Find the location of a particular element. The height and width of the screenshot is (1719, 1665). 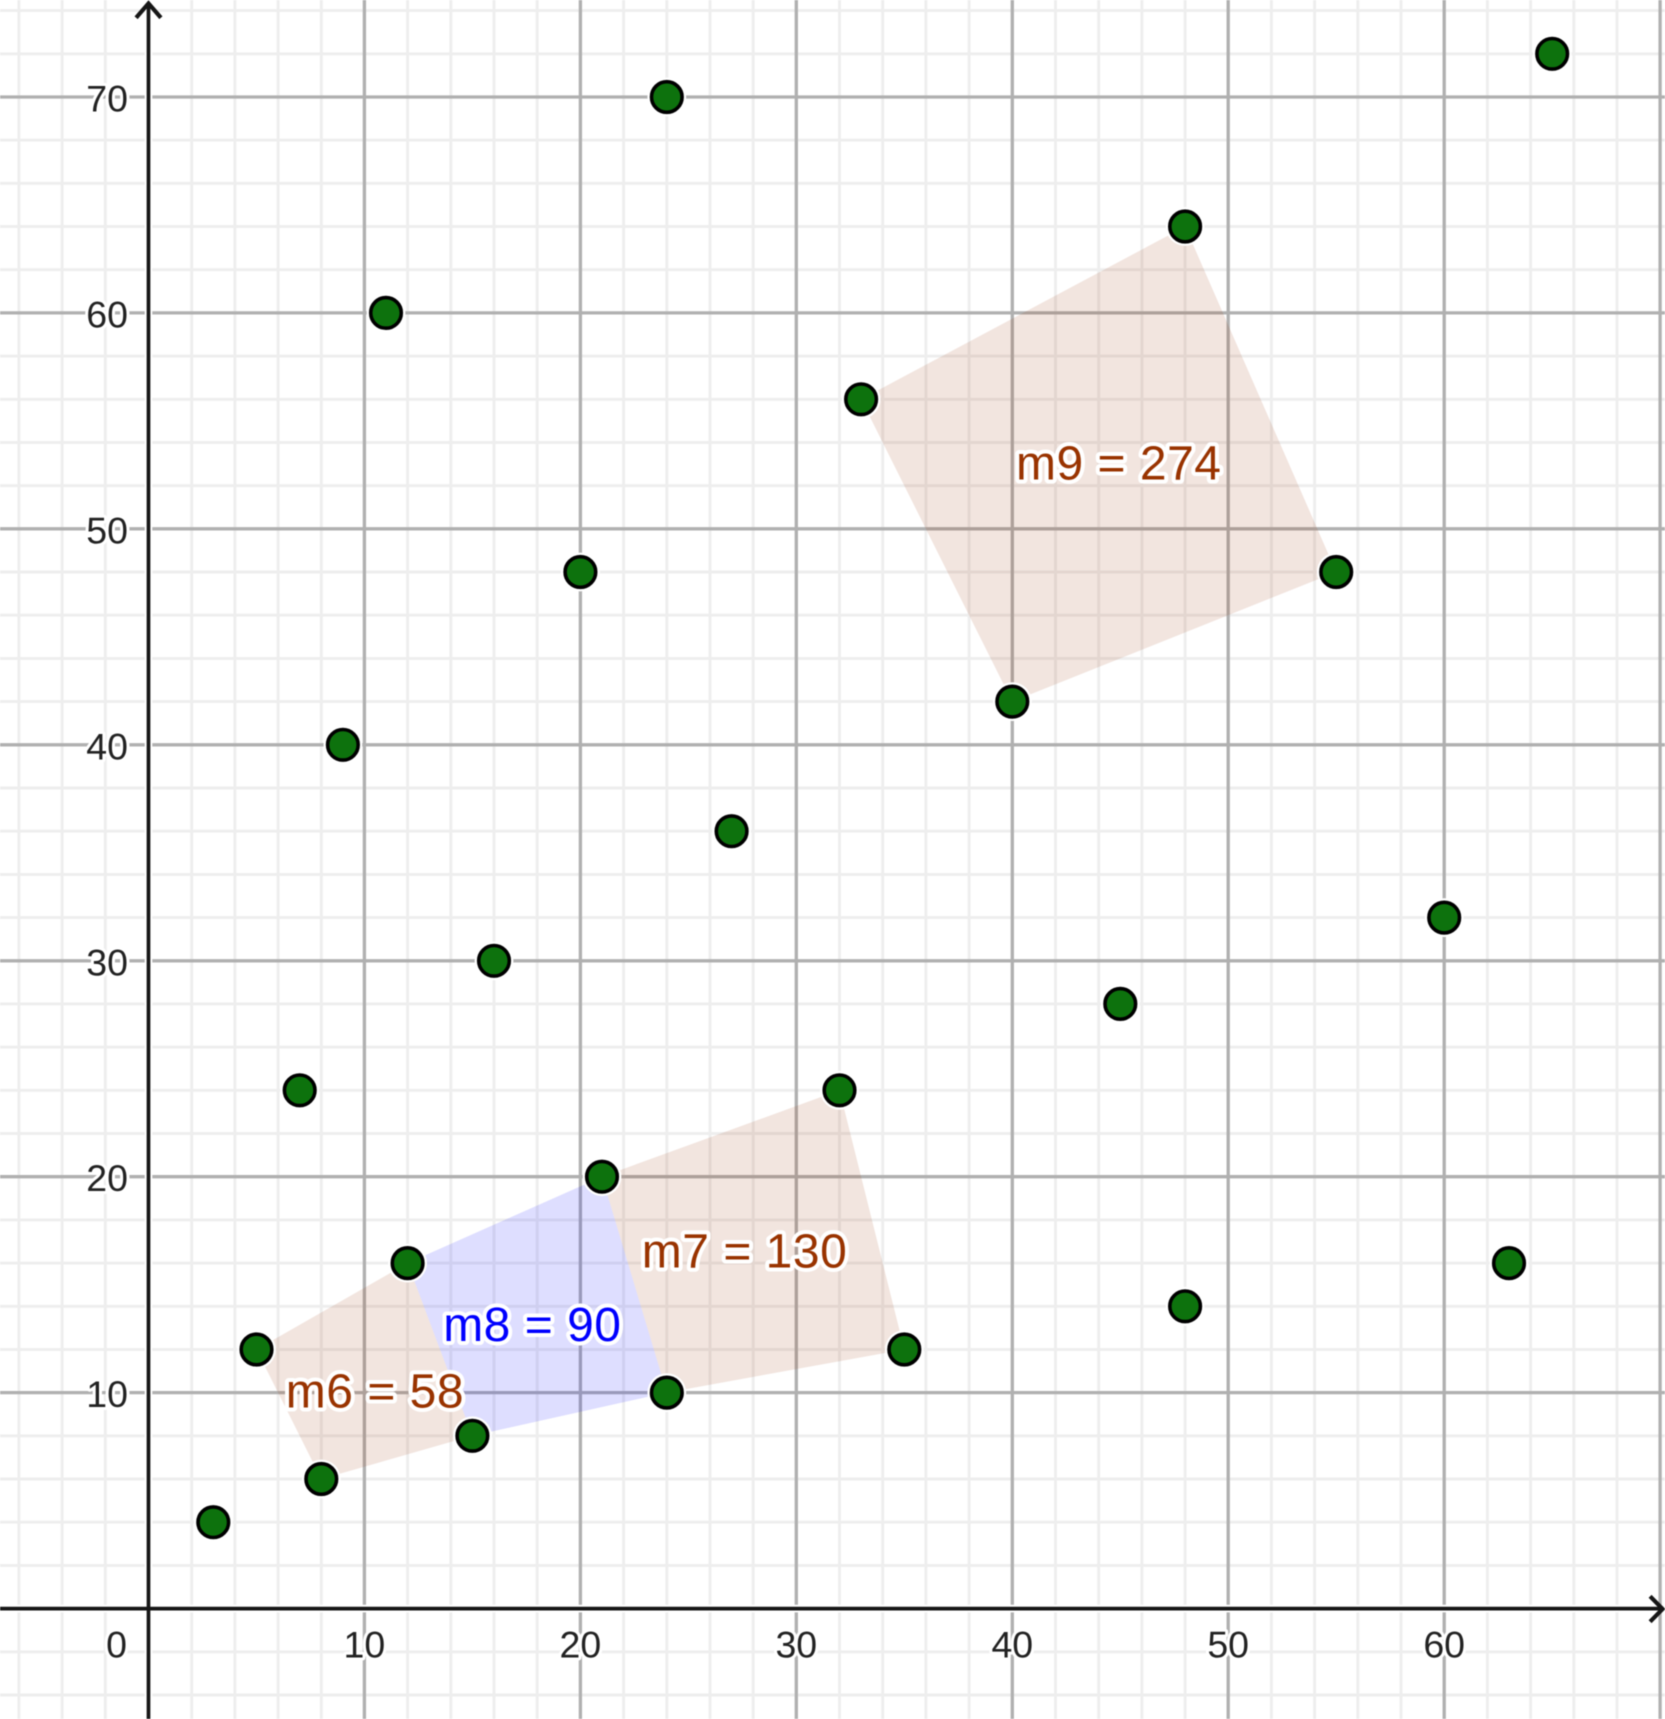

svg-text: 0 is located at coordinates (116, 1644).